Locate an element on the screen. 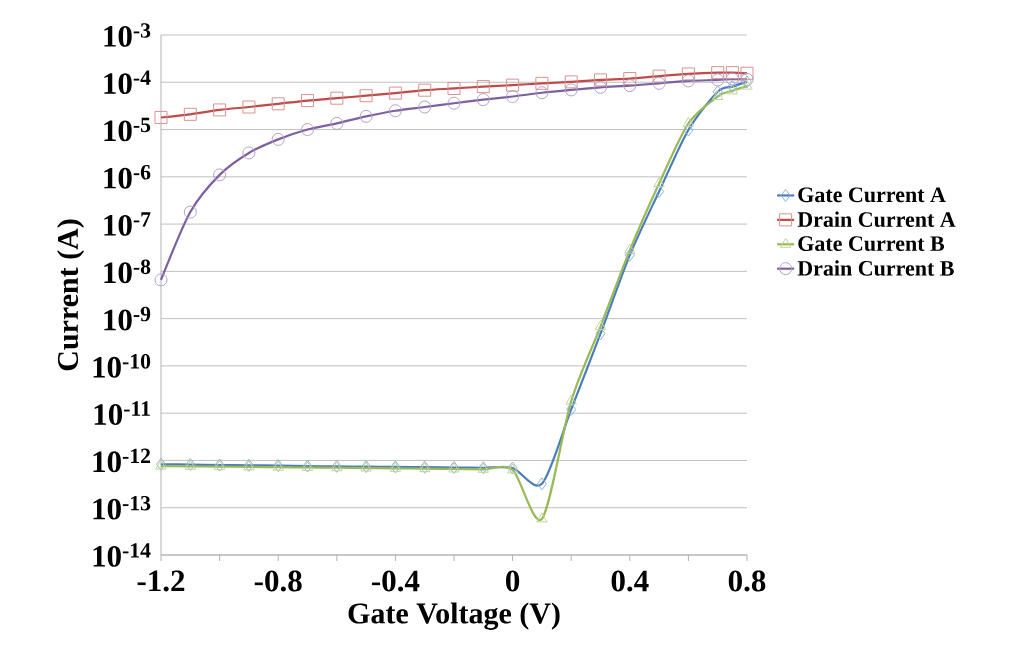 The width and height of the screenshot is (1026, 667). y-tick-label: 10$^{-5}$ is located at coordinates (127, 129).